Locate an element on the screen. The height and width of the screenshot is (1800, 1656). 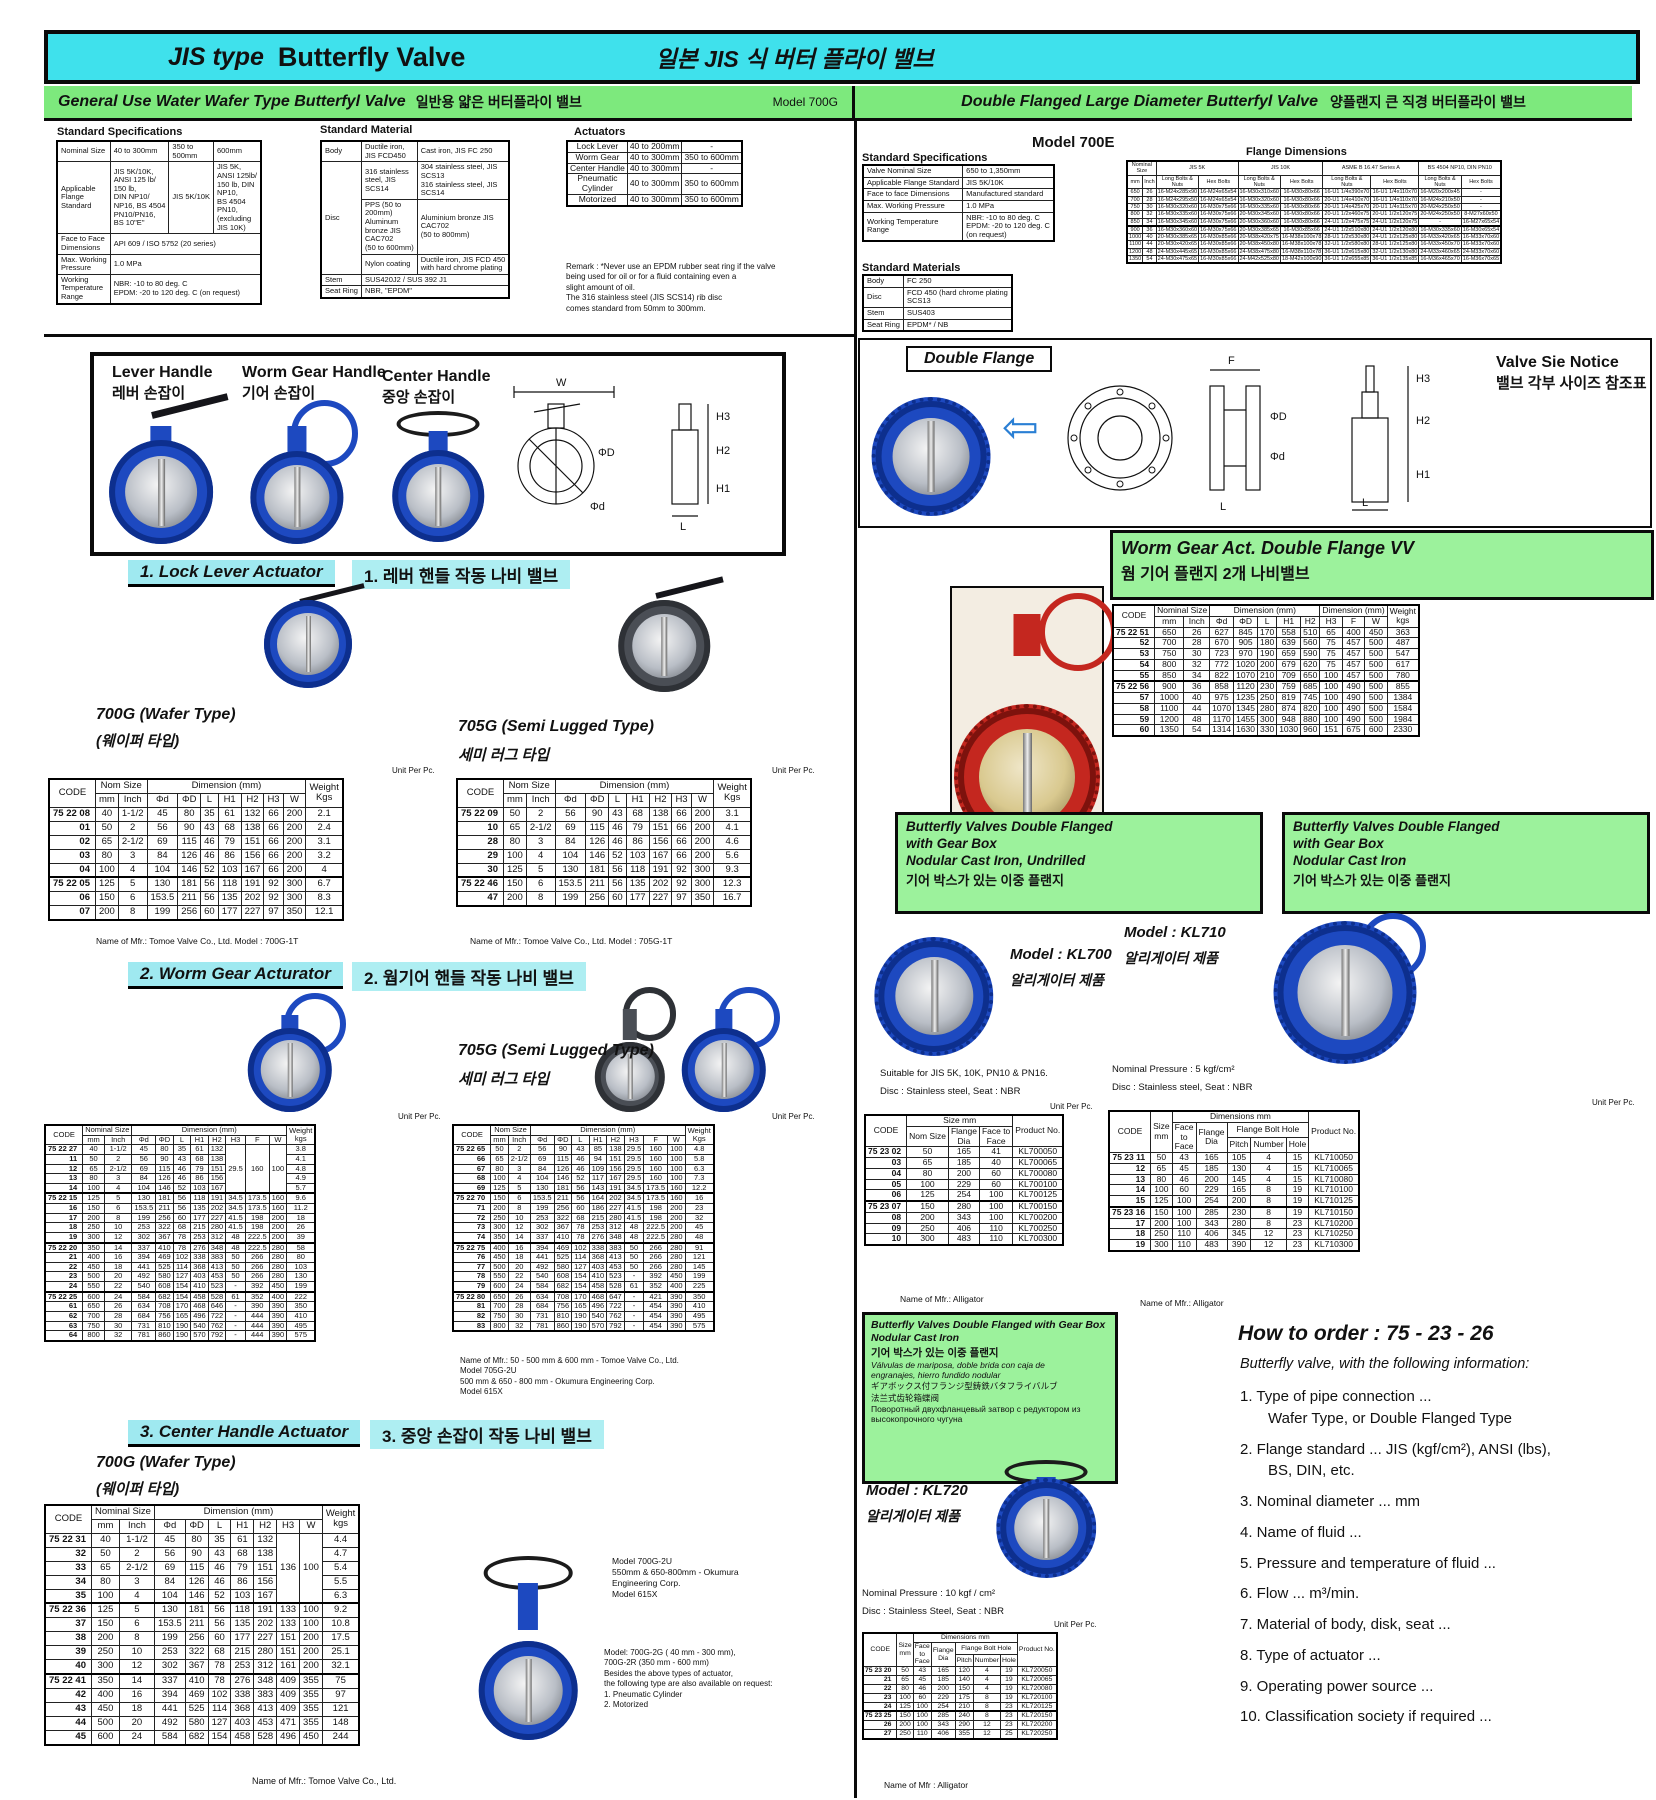
svg-text: H1 is located at coordinates (1423, 475).